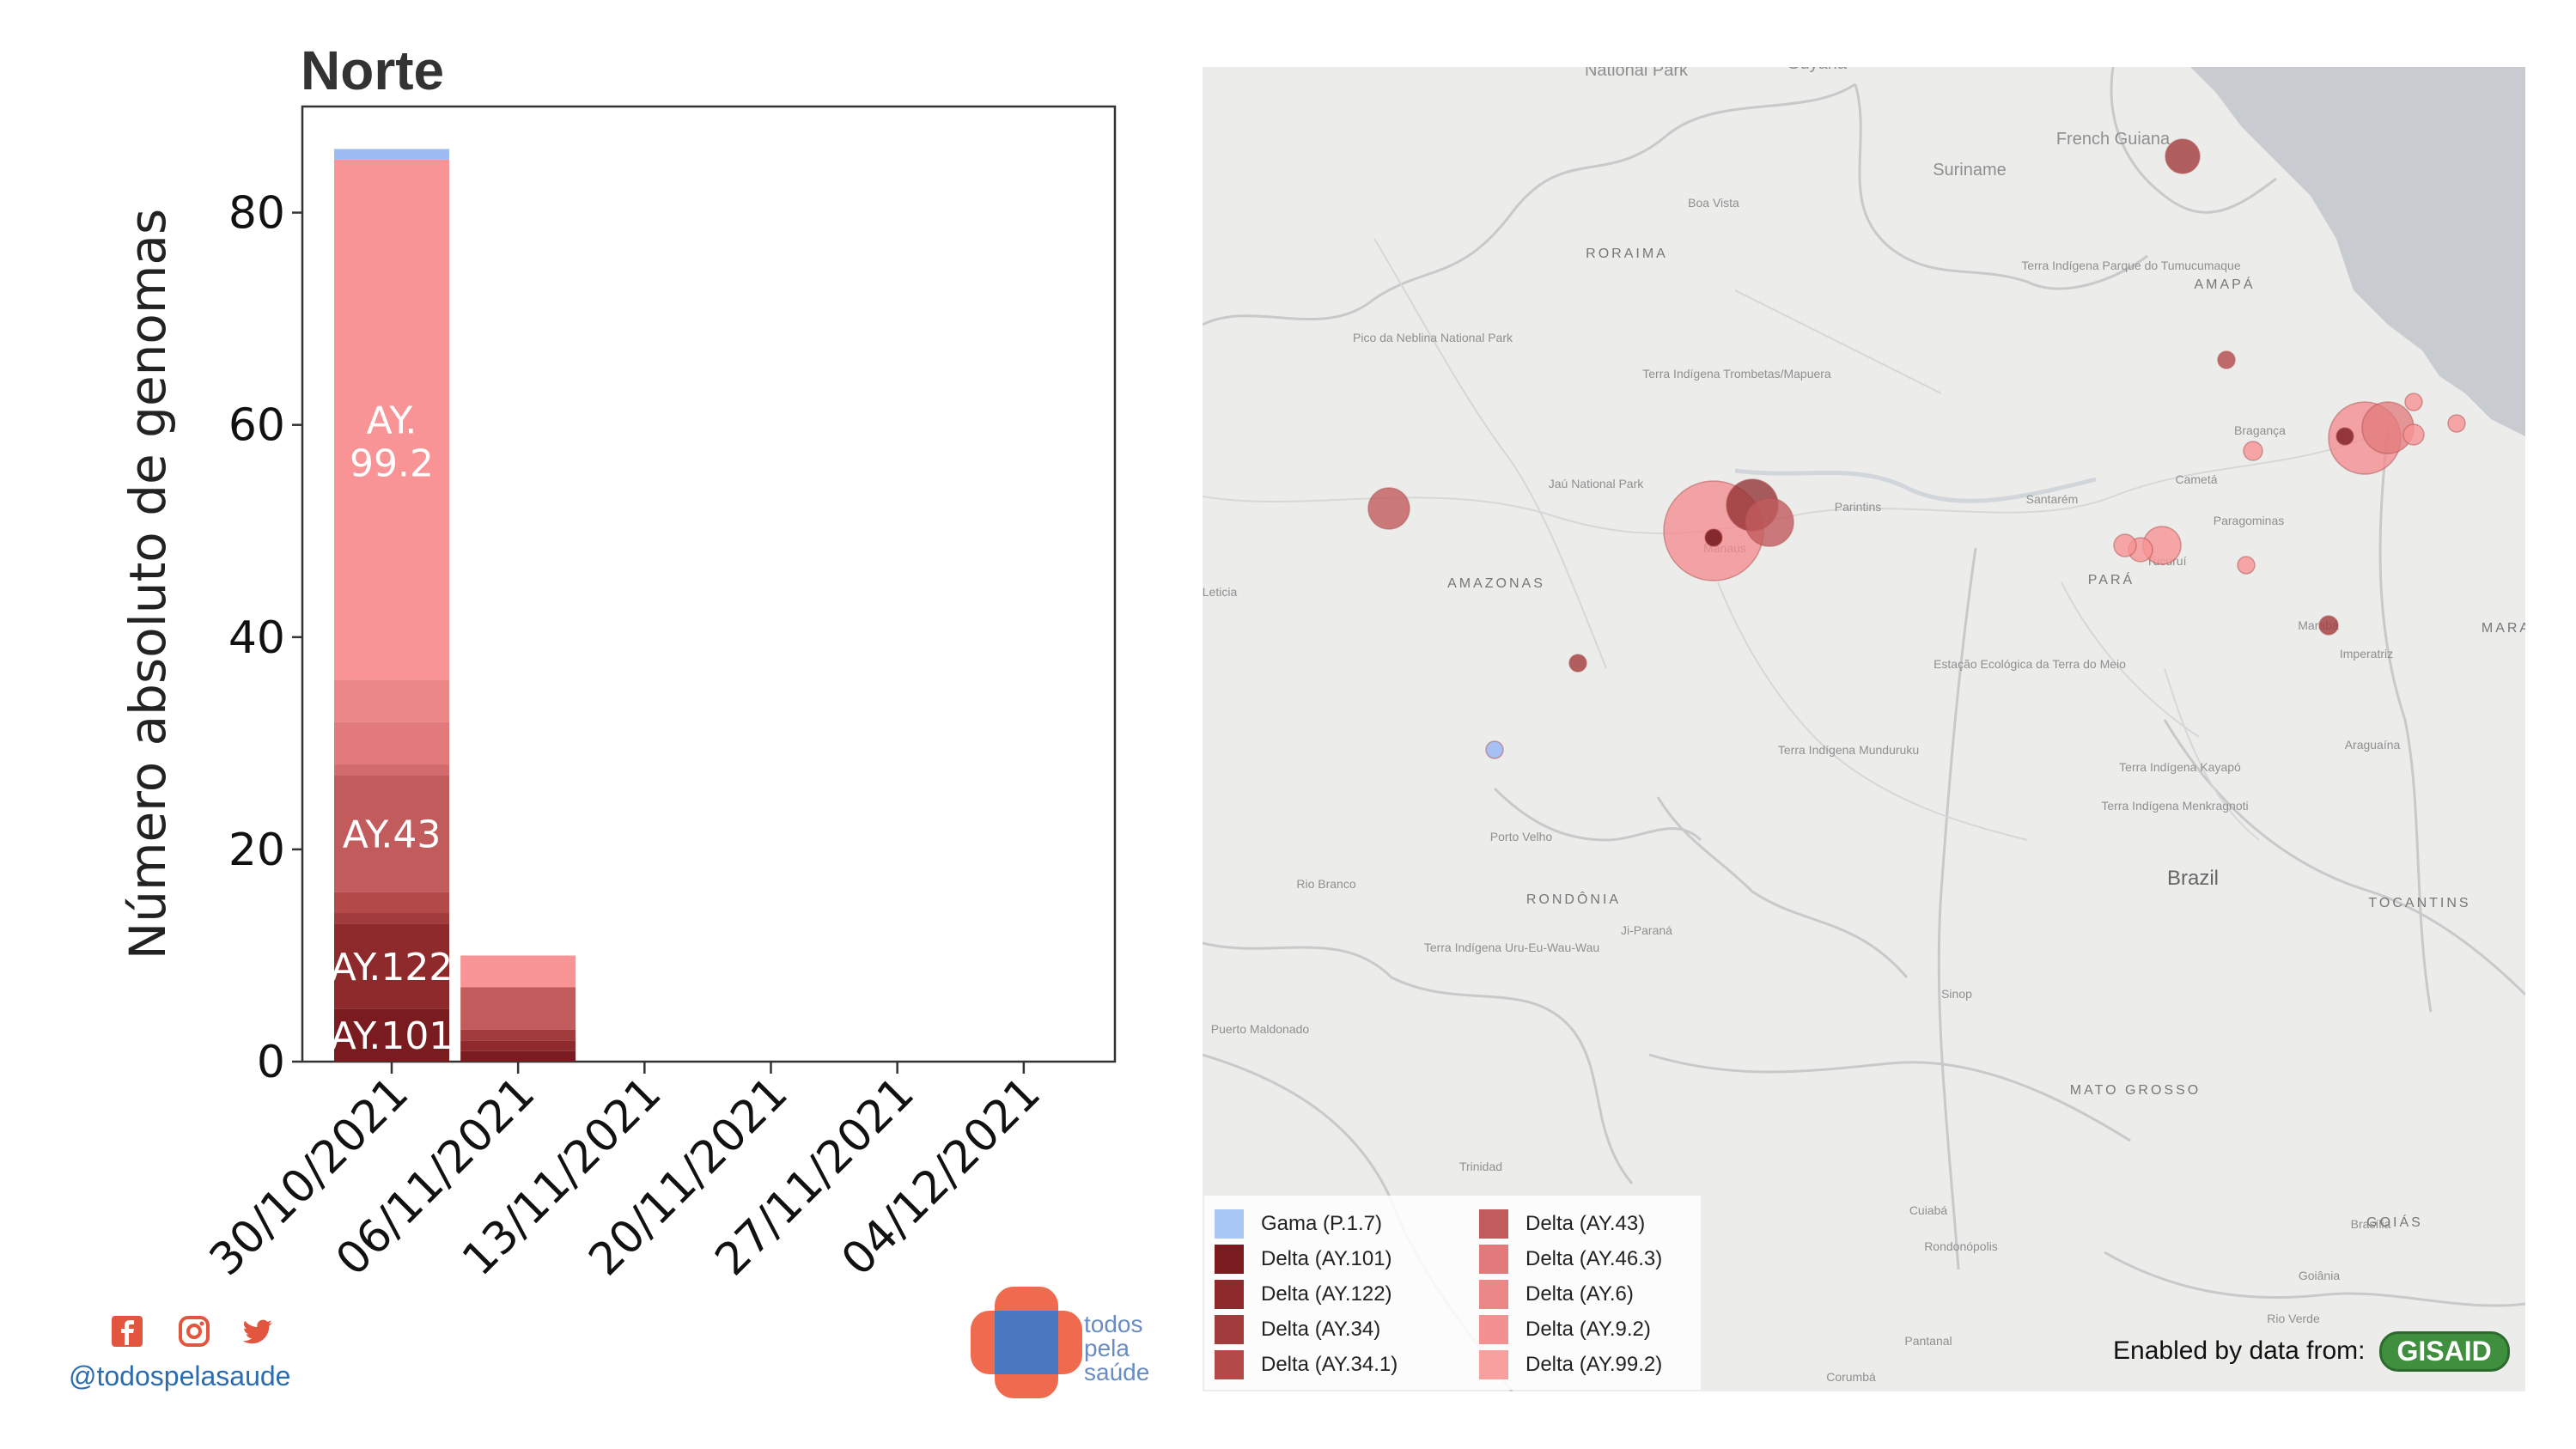 The width and height of the screenshot is (2576, 1449). Describe the element at coordinates (1326, 1294) in the screenshot. I see `legend-label: Delta (AY.122)` at that location.